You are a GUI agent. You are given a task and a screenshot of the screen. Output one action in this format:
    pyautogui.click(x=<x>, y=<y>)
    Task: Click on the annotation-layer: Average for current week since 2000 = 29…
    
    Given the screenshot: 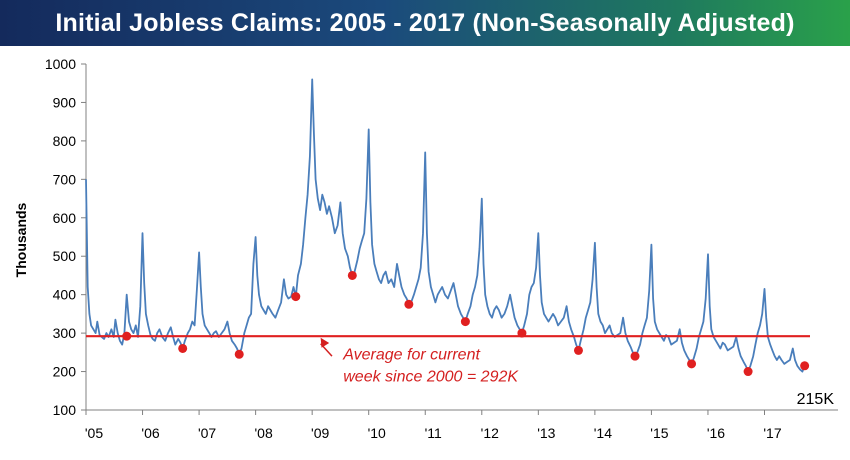 What is the action you would take?
    pyautogui.click(x=419, y=361)
    